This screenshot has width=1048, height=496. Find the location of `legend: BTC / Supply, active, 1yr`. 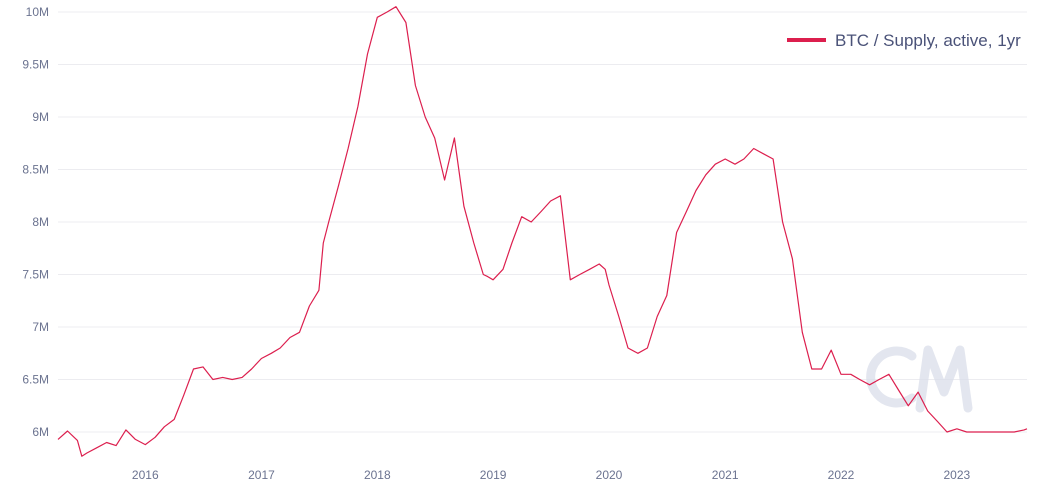

legend: BTC / Supply, active, 1yr is located at coordinates (904, 40).